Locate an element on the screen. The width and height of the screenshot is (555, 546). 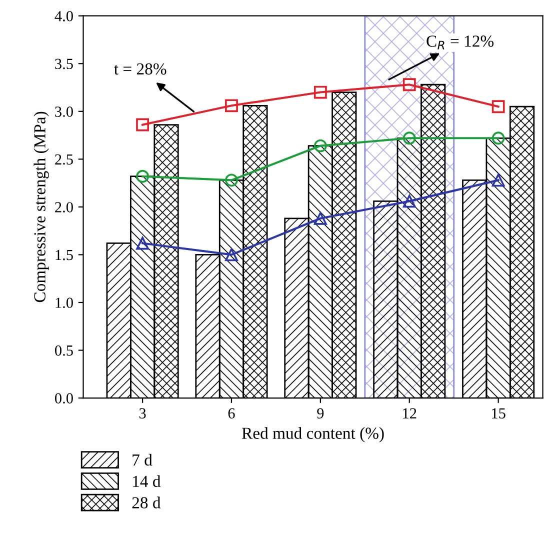
x-tick-label: 12 is located at coordinates (409, 413).